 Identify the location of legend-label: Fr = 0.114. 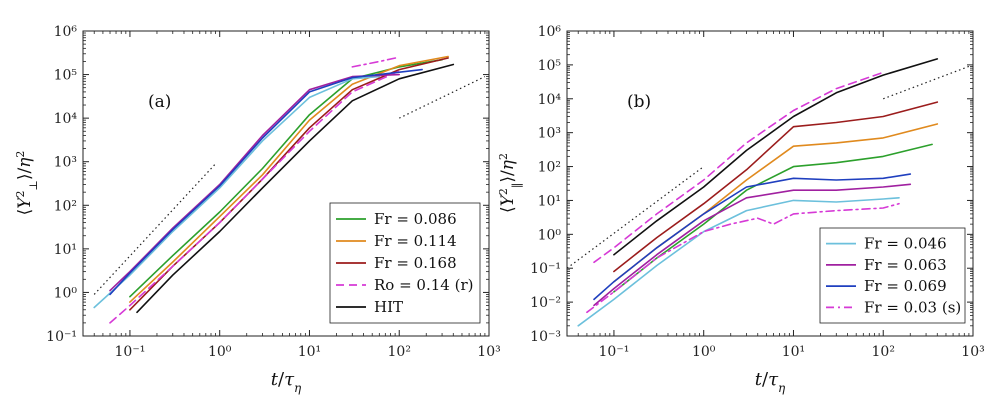
(415, 241).